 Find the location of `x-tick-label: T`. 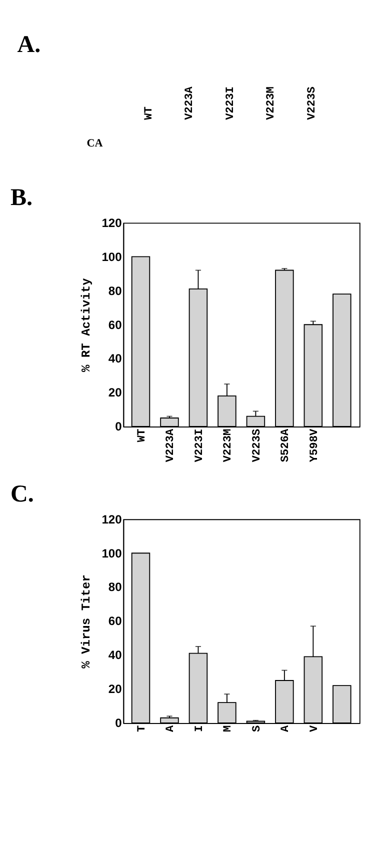

x-tick-label: T is located at coordinates (142, 728).